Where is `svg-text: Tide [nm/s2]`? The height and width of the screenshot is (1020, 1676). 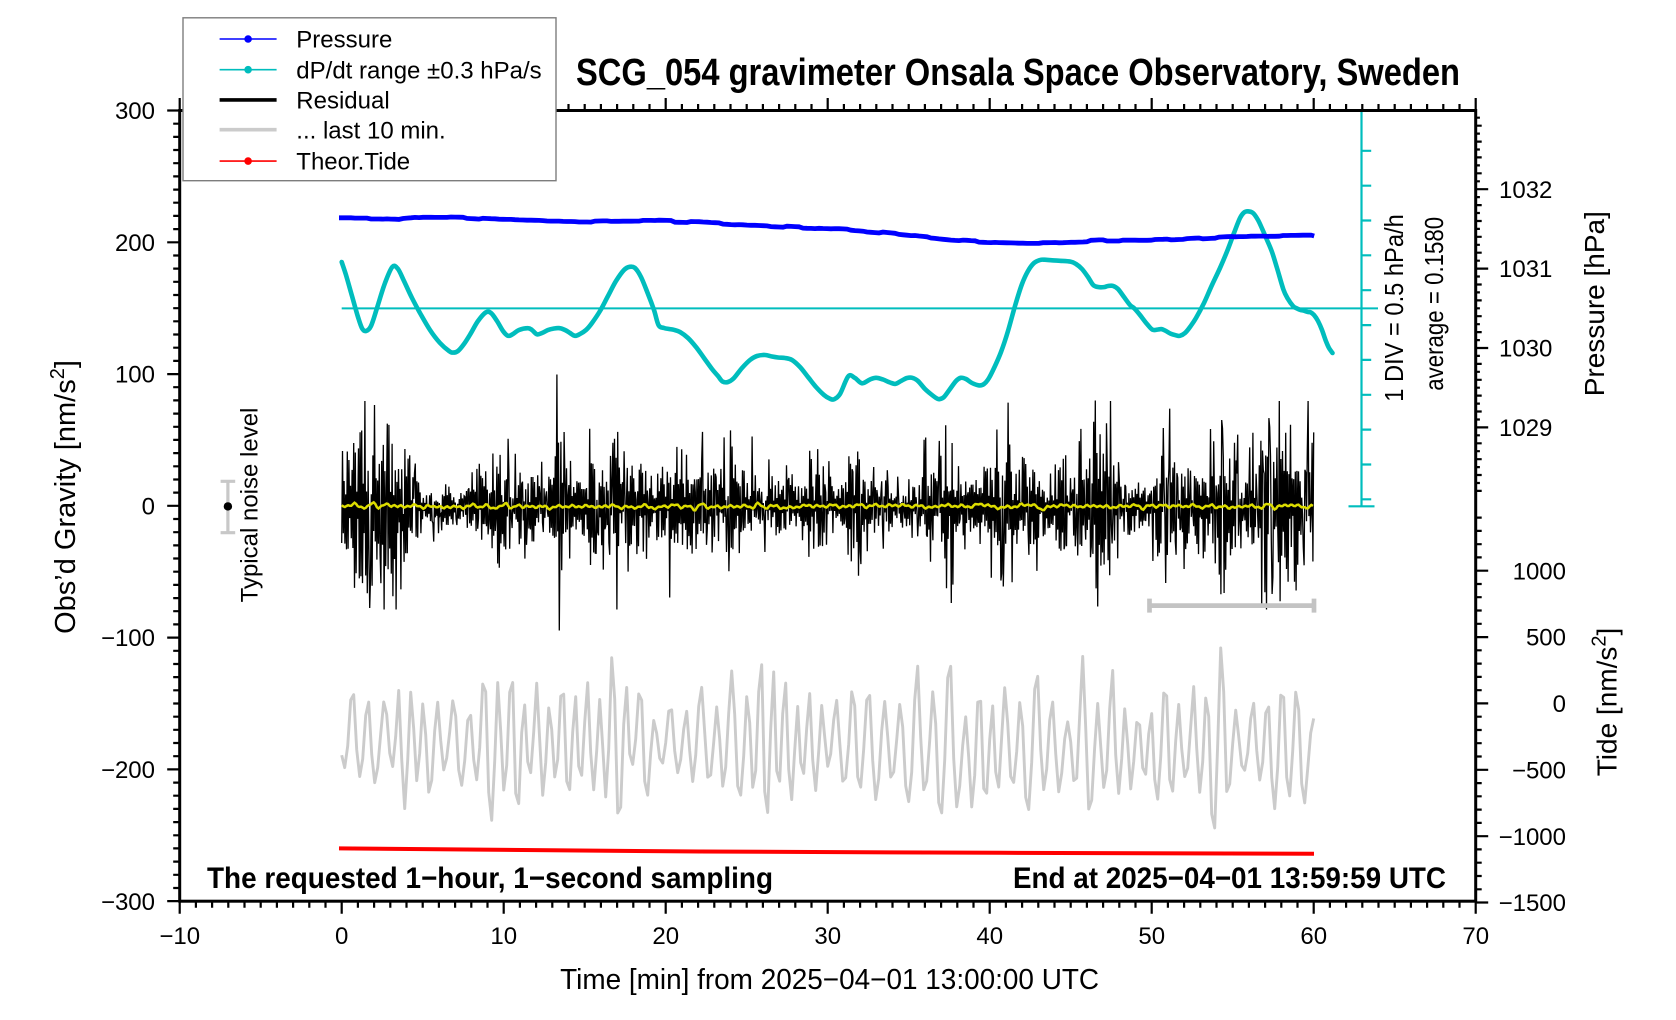 svg-text: Tide [nm/s2] is located at coordinates (1606, 702).